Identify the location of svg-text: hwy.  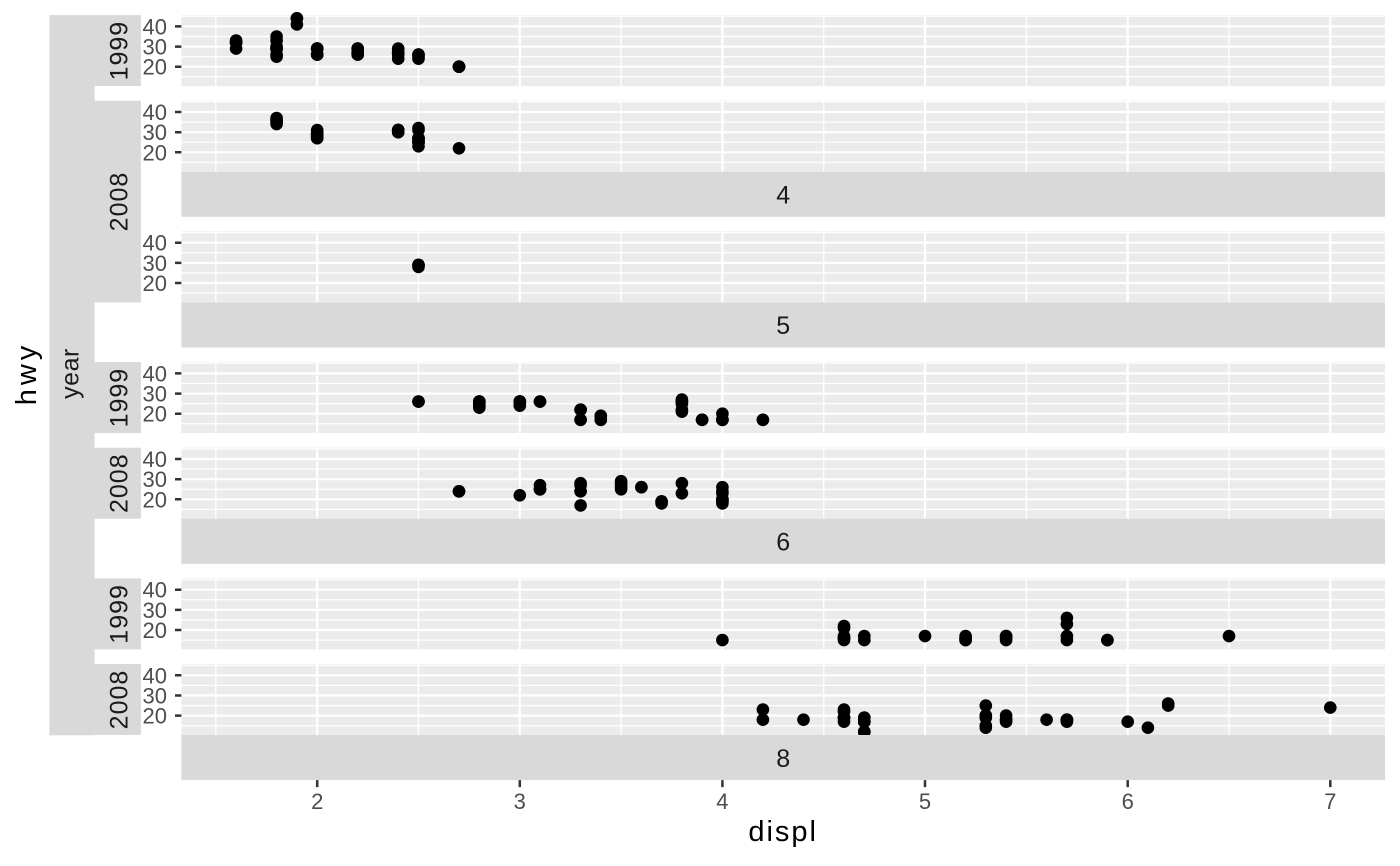
(27, 374).